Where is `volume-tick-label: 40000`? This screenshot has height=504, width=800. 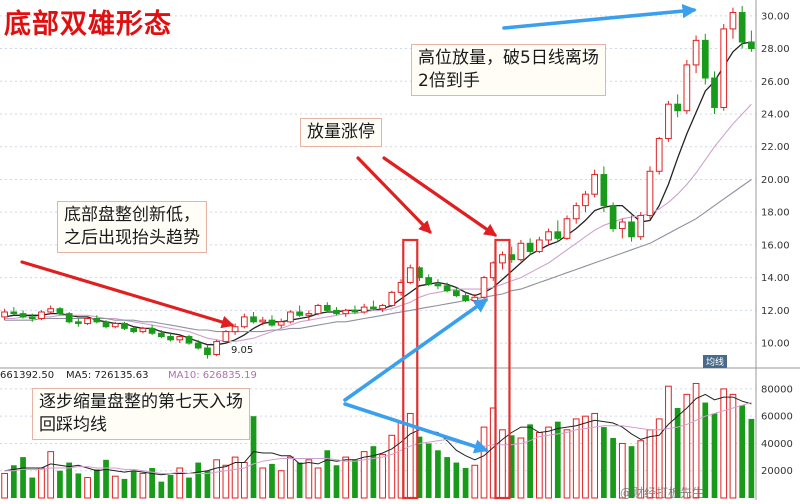
volume-tick-label: 40000 is located at coordinates (777, 444).